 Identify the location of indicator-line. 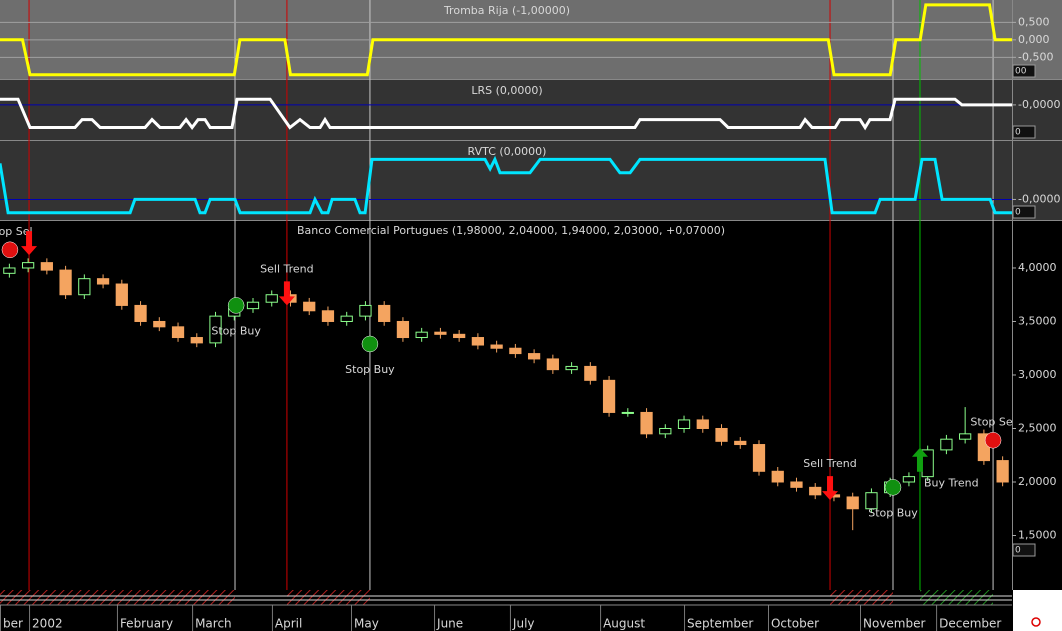
(506, 185).